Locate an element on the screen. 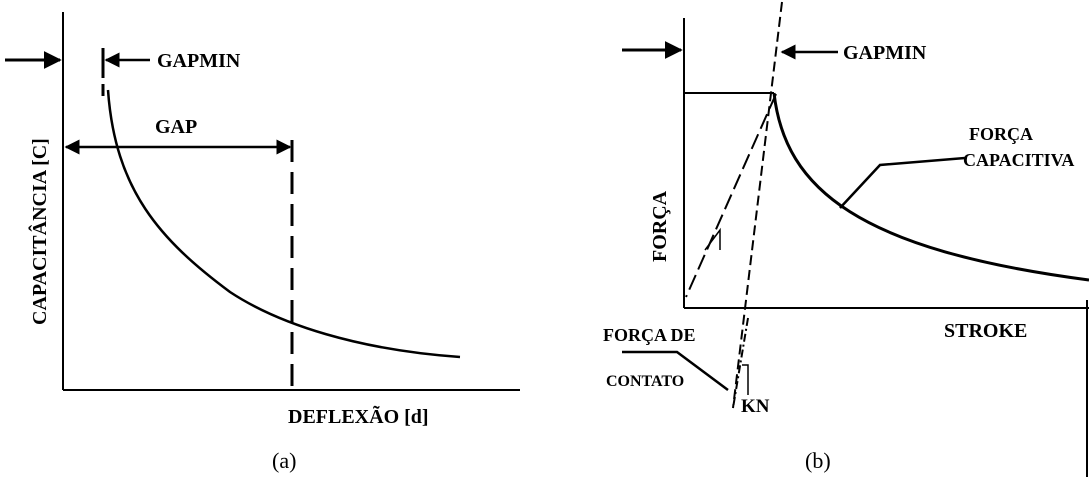 The height and width of the screenshot is (477, 1089). panel-a-x-axis-label: DEFLEXÃO [d] is located at coordinates (358, 416).